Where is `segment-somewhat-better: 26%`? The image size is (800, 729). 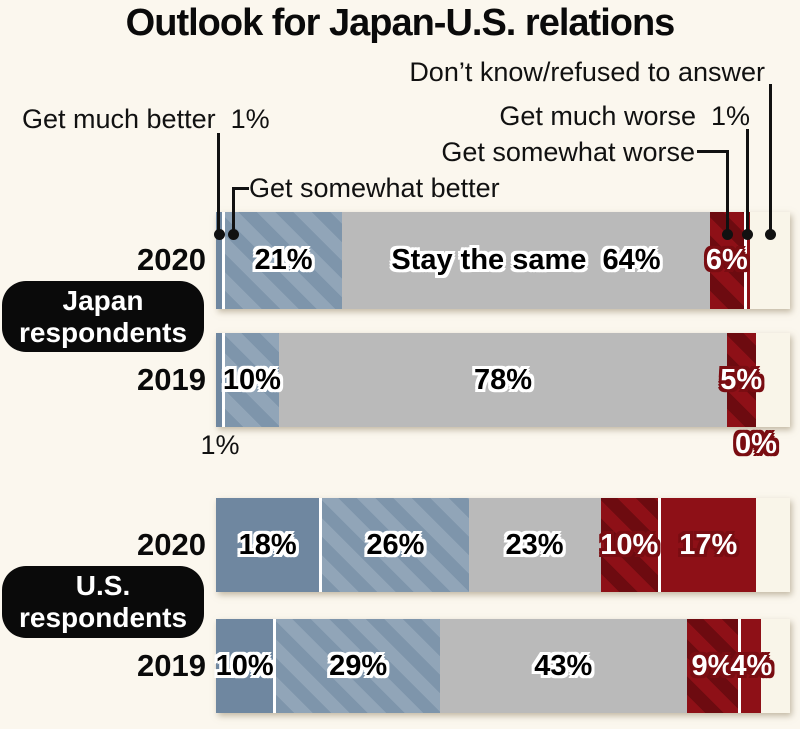
segment-somewhat-better: 26% is located at coordinates (394, 545).